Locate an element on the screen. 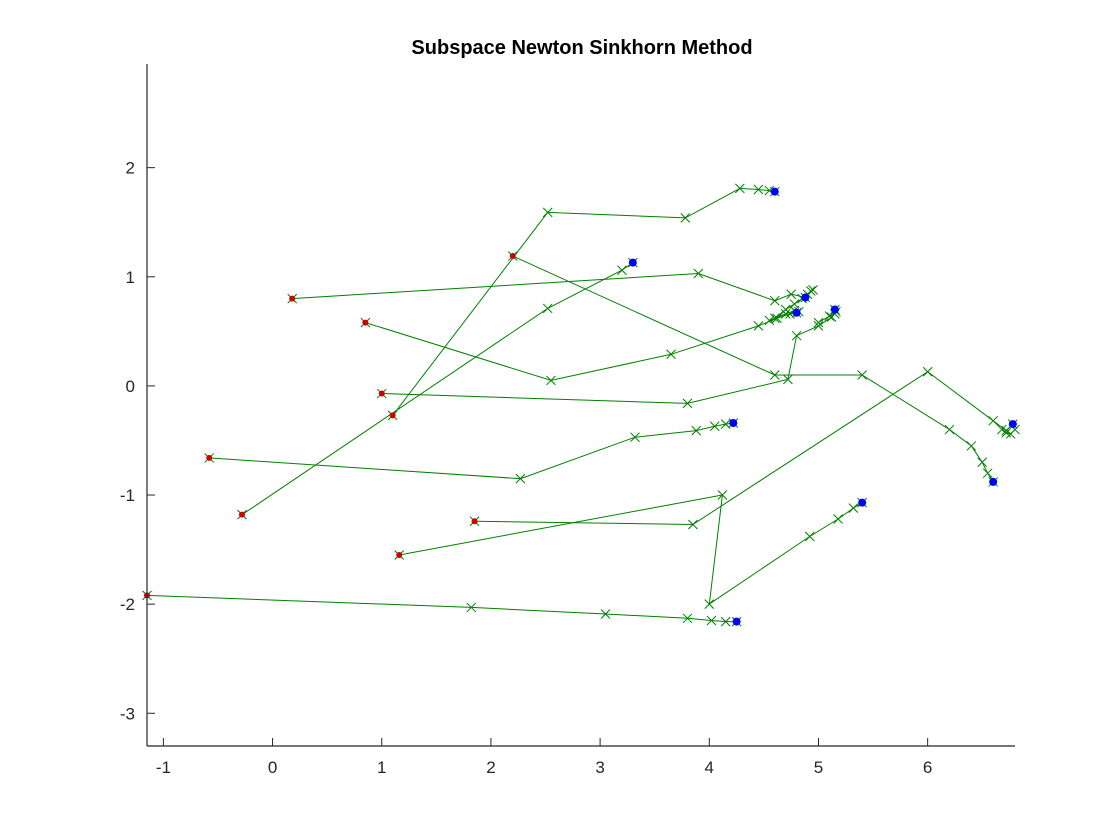  x-tick-label: 3 is located at coordinates (599, 767).